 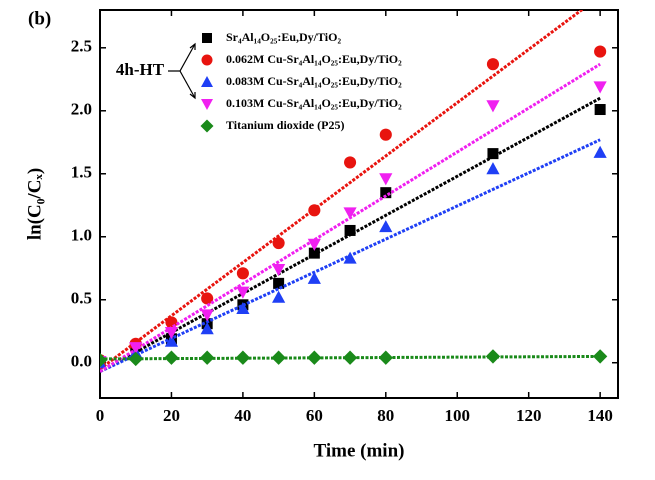 I want to click on x-tick-label: 60, so click(x=314, y=415).